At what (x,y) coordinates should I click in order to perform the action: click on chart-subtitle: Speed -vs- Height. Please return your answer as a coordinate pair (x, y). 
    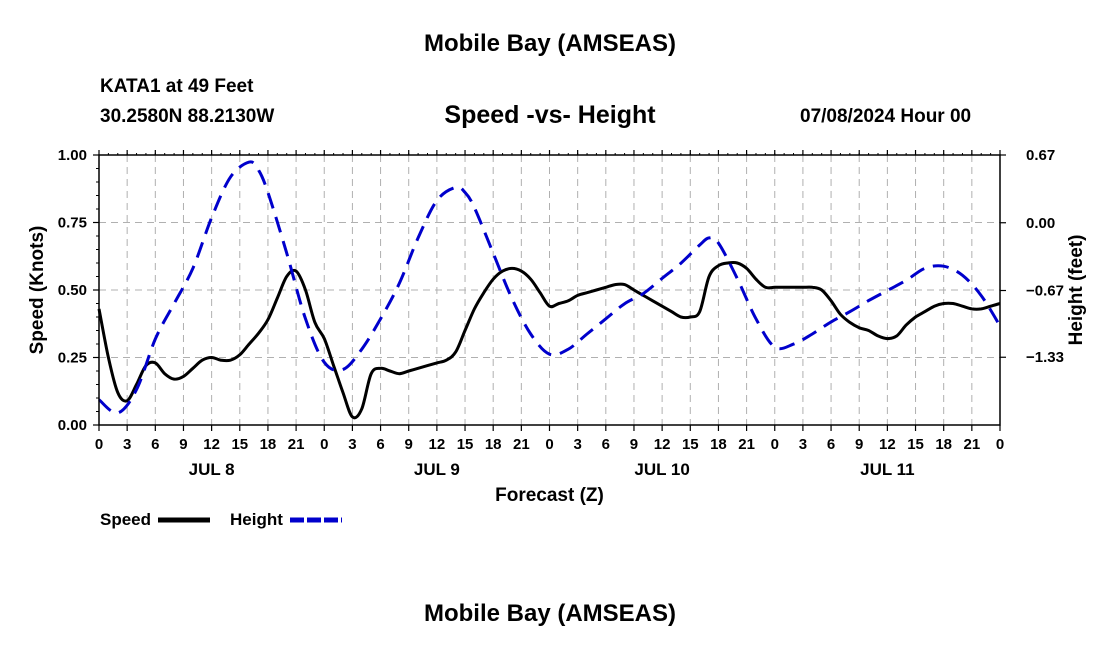
    Looking at the image, I should click on (550, 115).